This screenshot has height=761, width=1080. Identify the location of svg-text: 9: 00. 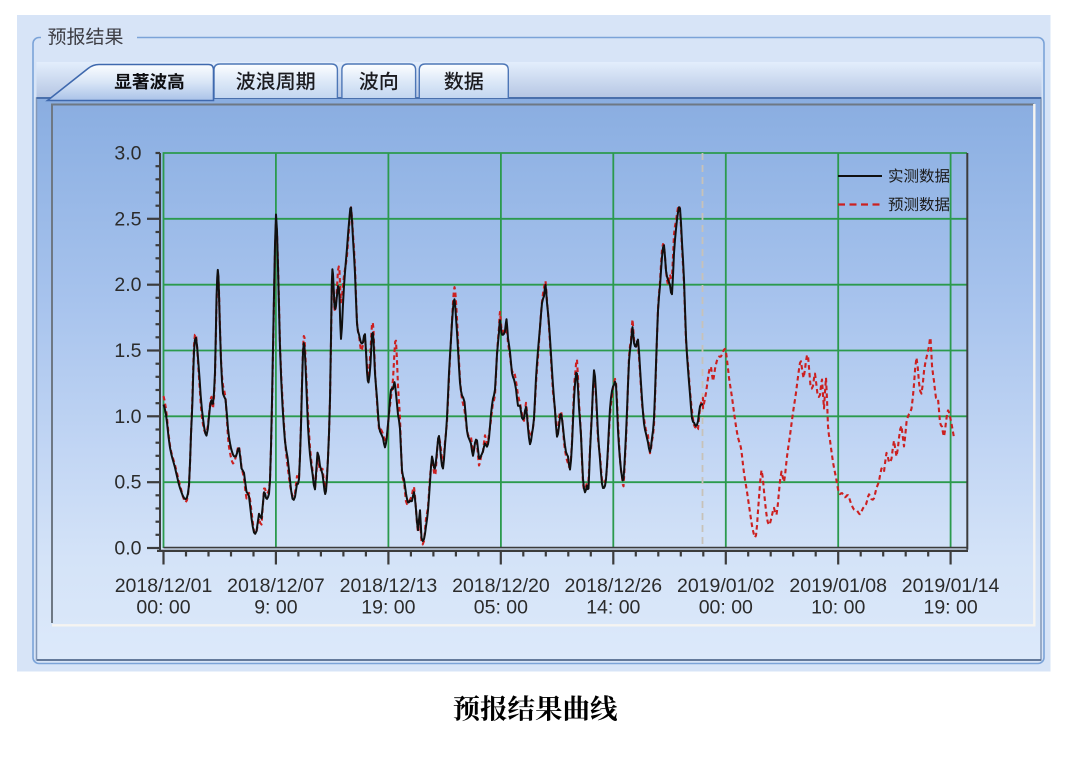
(276, 608).